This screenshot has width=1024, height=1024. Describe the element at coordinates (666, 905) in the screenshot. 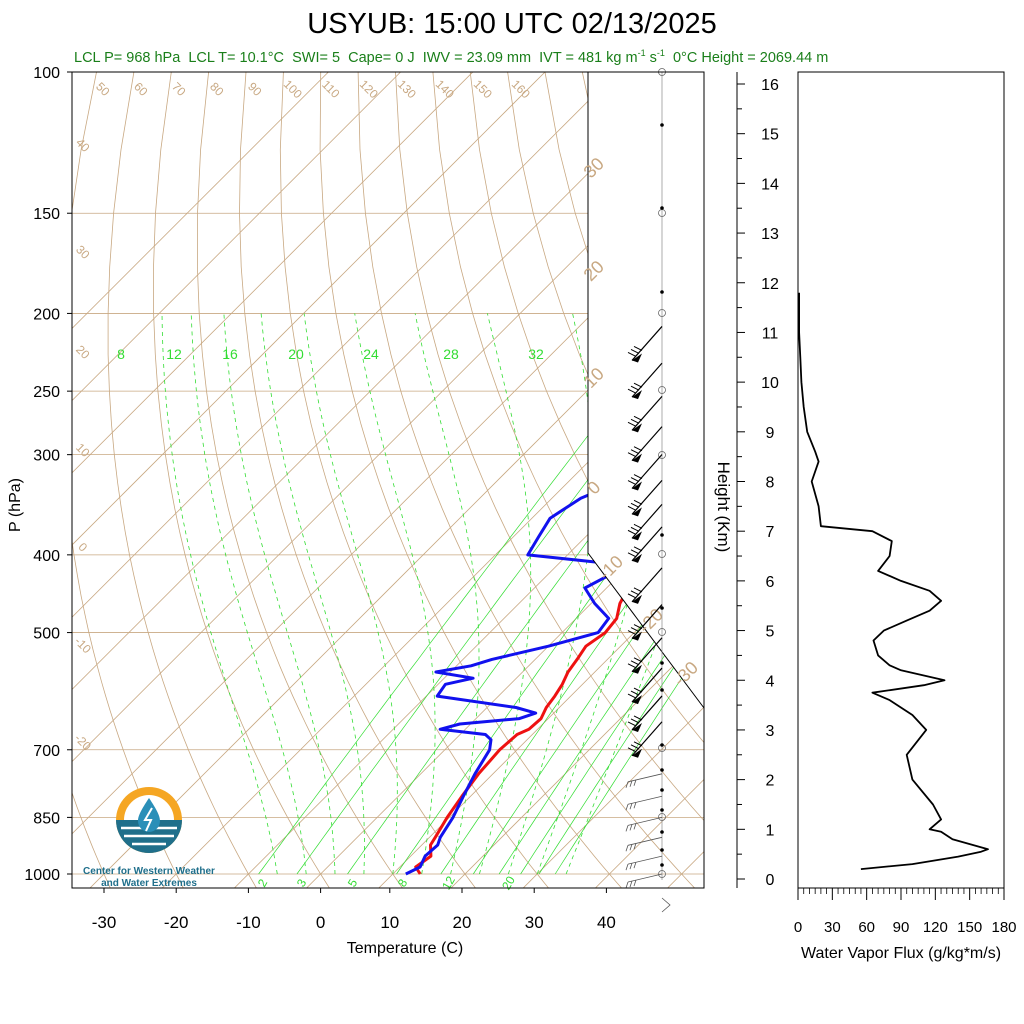

I see `wind-barb-surface` at that location.